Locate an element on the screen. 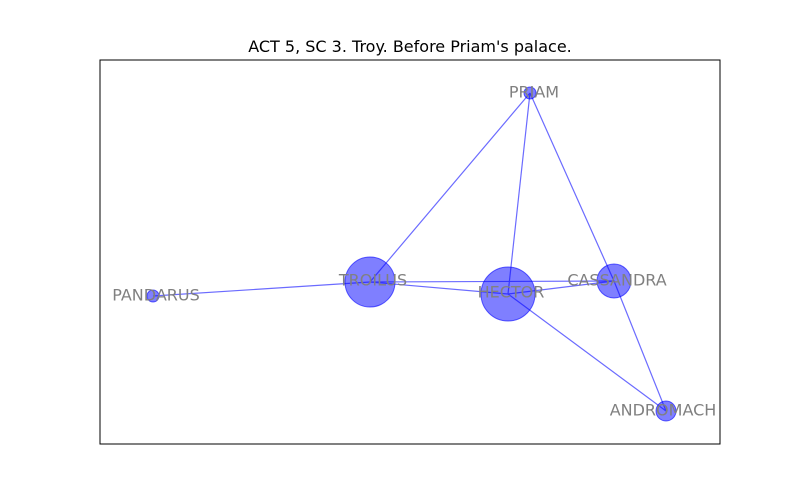  edge-priam-cassandra is located at coordinates (572, 187).